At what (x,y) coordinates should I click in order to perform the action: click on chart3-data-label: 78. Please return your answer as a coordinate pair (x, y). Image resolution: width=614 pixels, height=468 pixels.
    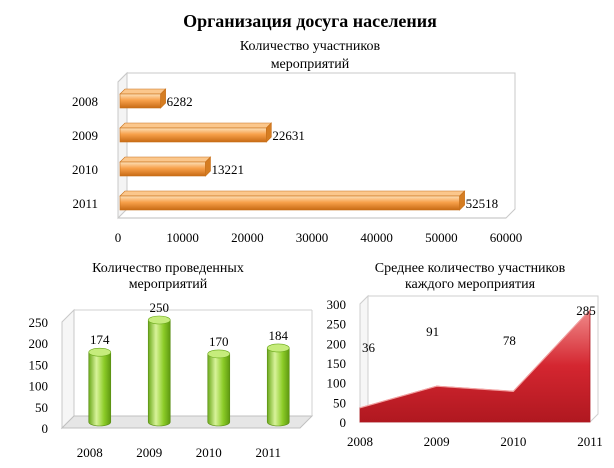
    Looking at the image, I should click on (509, 340).